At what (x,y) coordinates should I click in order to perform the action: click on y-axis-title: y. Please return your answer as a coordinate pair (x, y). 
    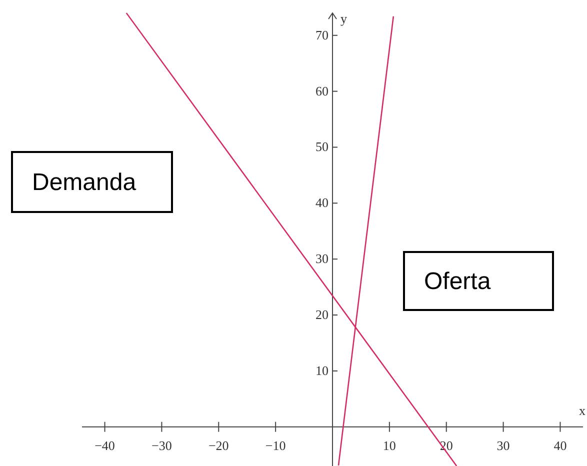
    Looking at the image, I should click on (344, 18).